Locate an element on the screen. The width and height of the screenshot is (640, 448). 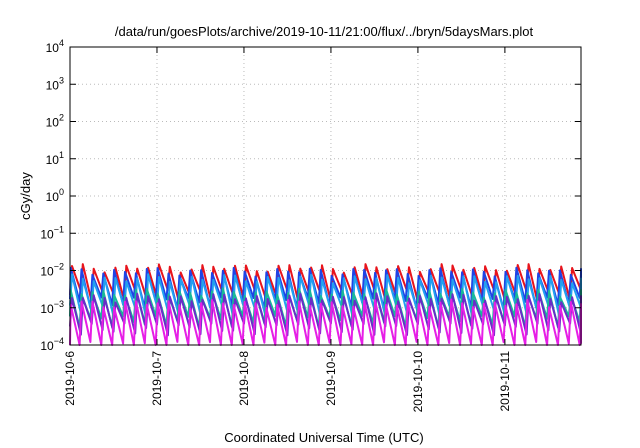
y-tick-label: 10⁻⁴ is located at coordinates (52, 344).